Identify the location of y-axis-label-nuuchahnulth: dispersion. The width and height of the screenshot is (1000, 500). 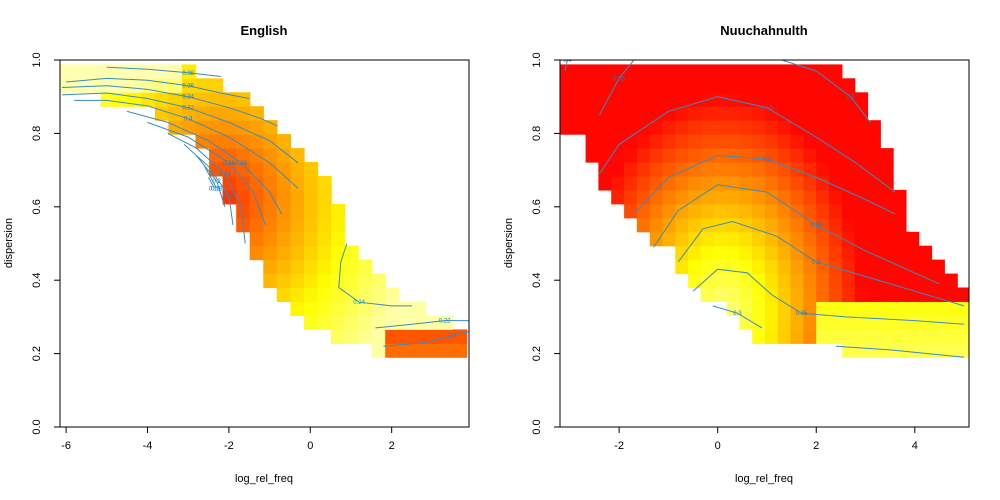
(509, 243).